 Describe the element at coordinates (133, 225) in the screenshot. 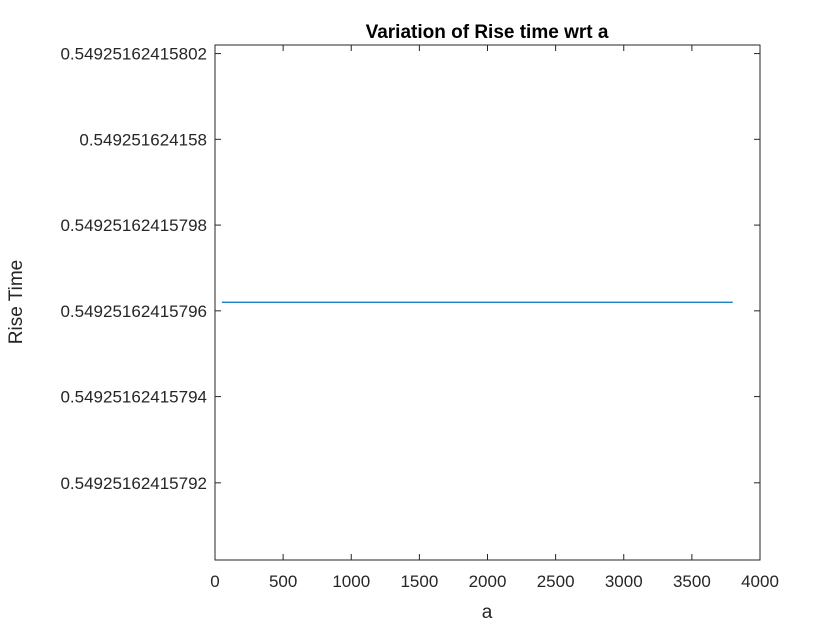

I see `y-tick-label: 0.54925162415798` at that location.